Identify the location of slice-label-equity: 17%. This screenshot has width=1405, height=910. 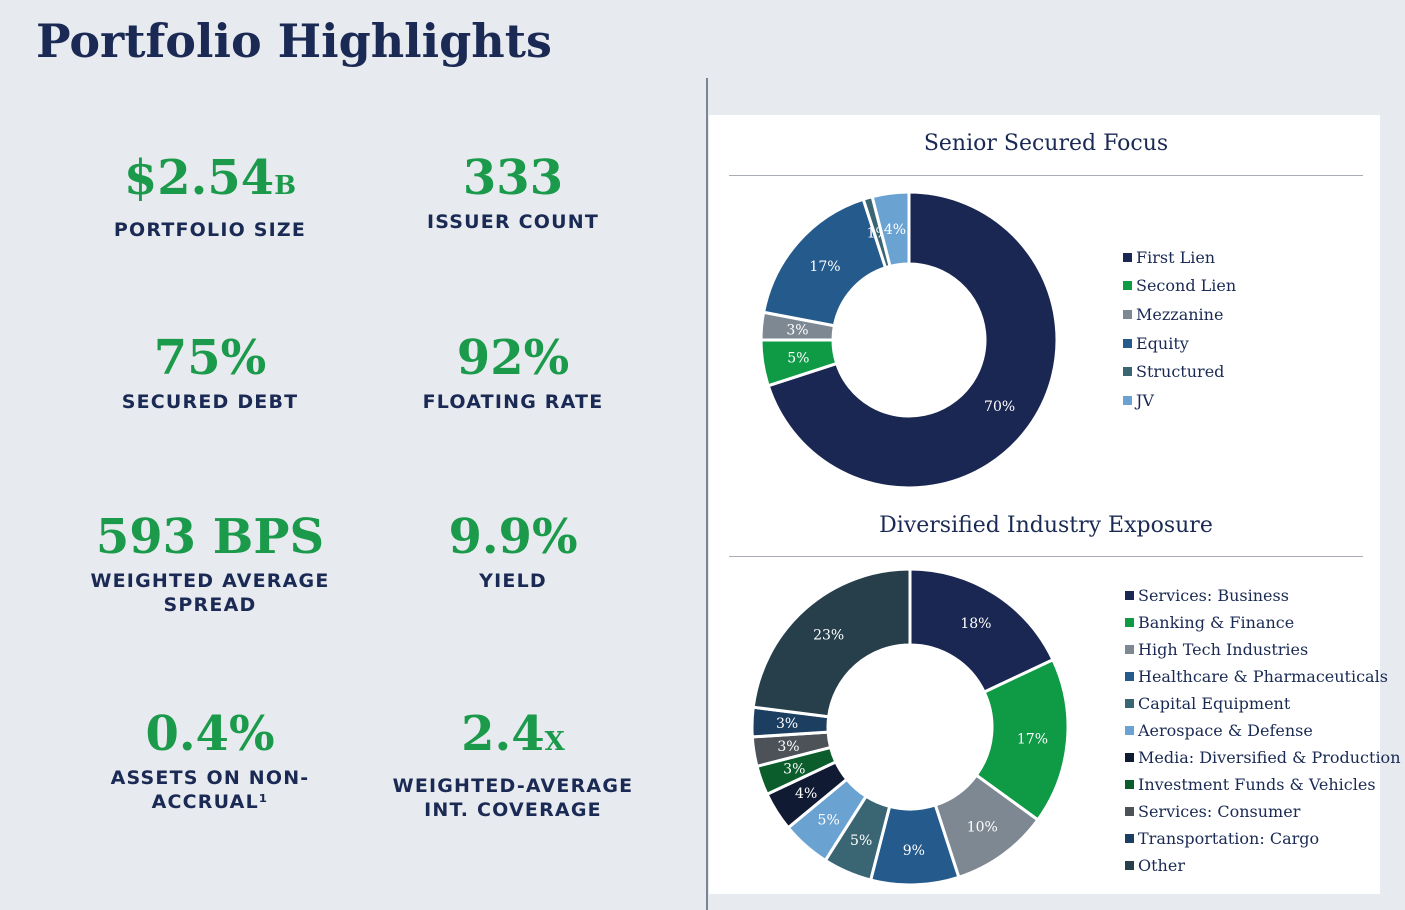
(824, 267).